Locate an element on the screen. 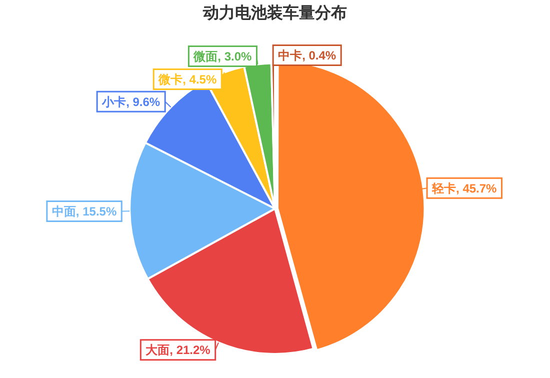 The image size is (550, 378). slice-label: 微卡, 4.5% is located at coordinates (187, 79).